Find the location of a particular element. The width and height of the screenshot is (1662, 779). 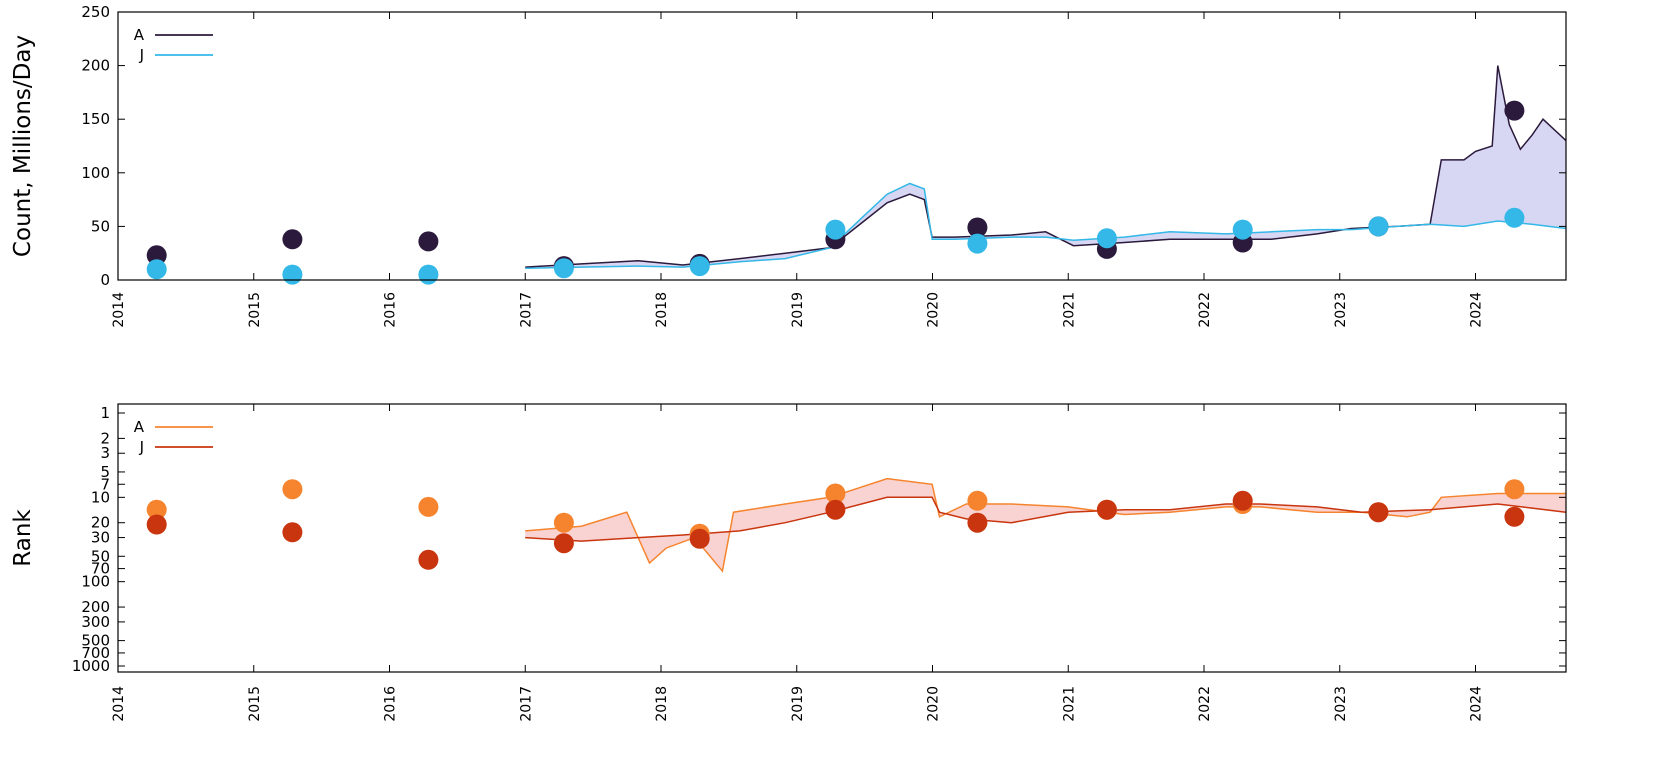

y-tick-label: 250 is located at coordinates (95, 12).